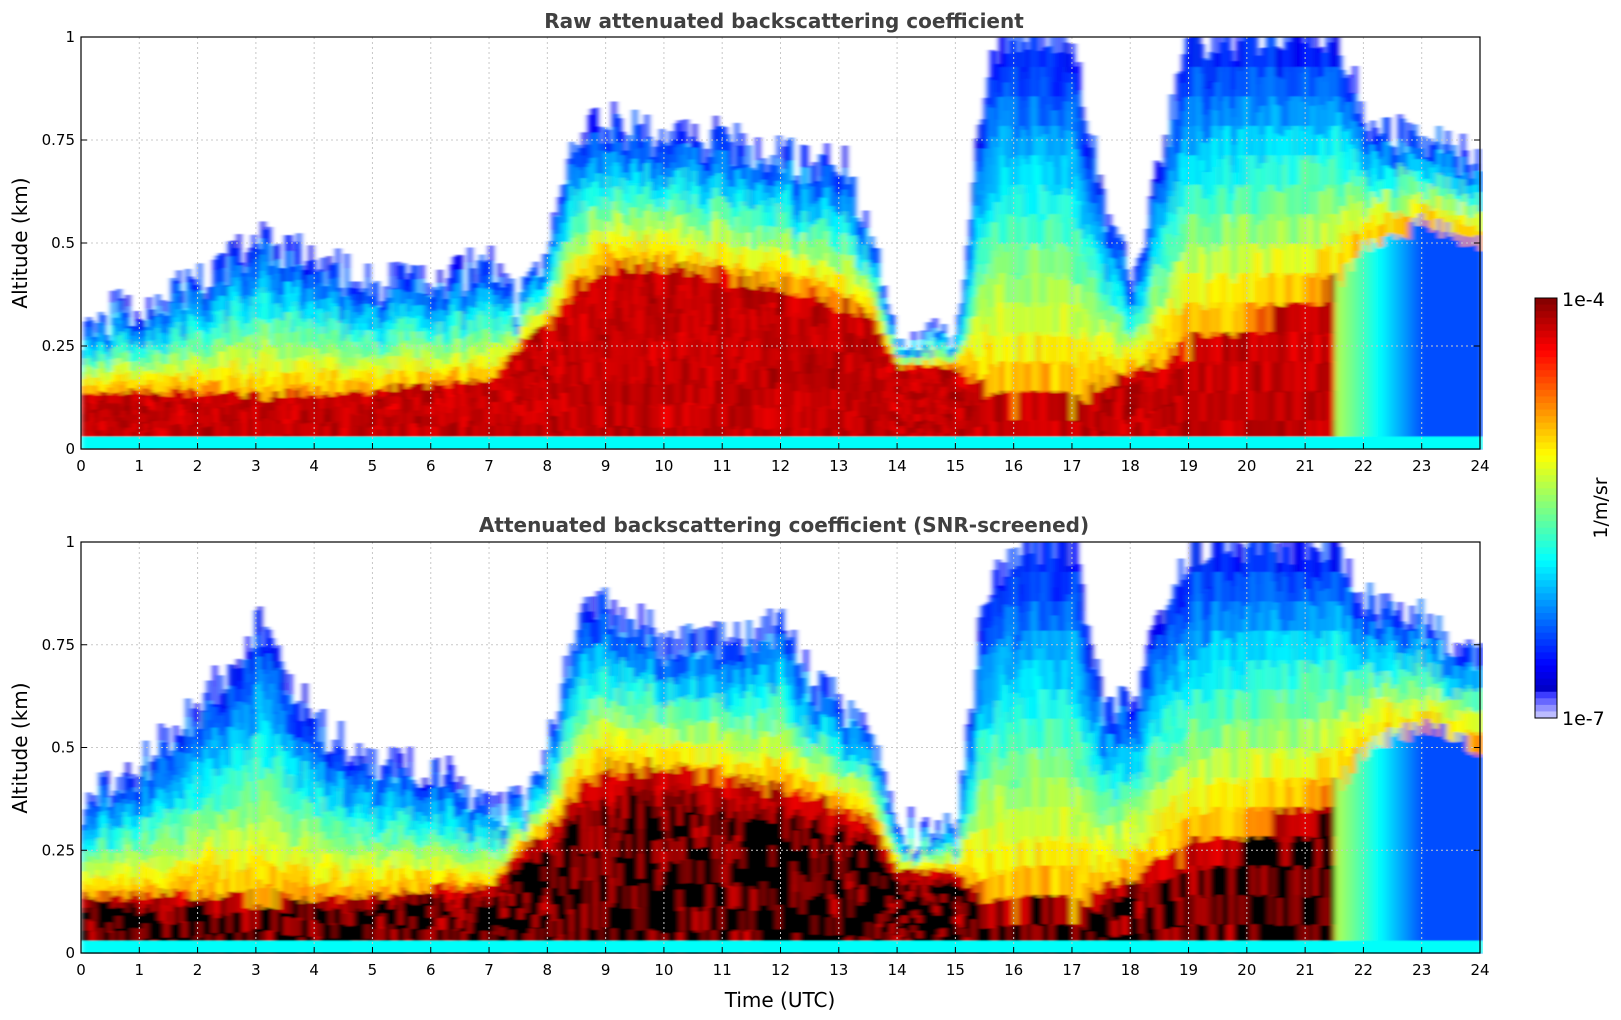 This screenshot has width=1621, height=1020. I want to click on x-tick-label: 10, so click(663, 466).